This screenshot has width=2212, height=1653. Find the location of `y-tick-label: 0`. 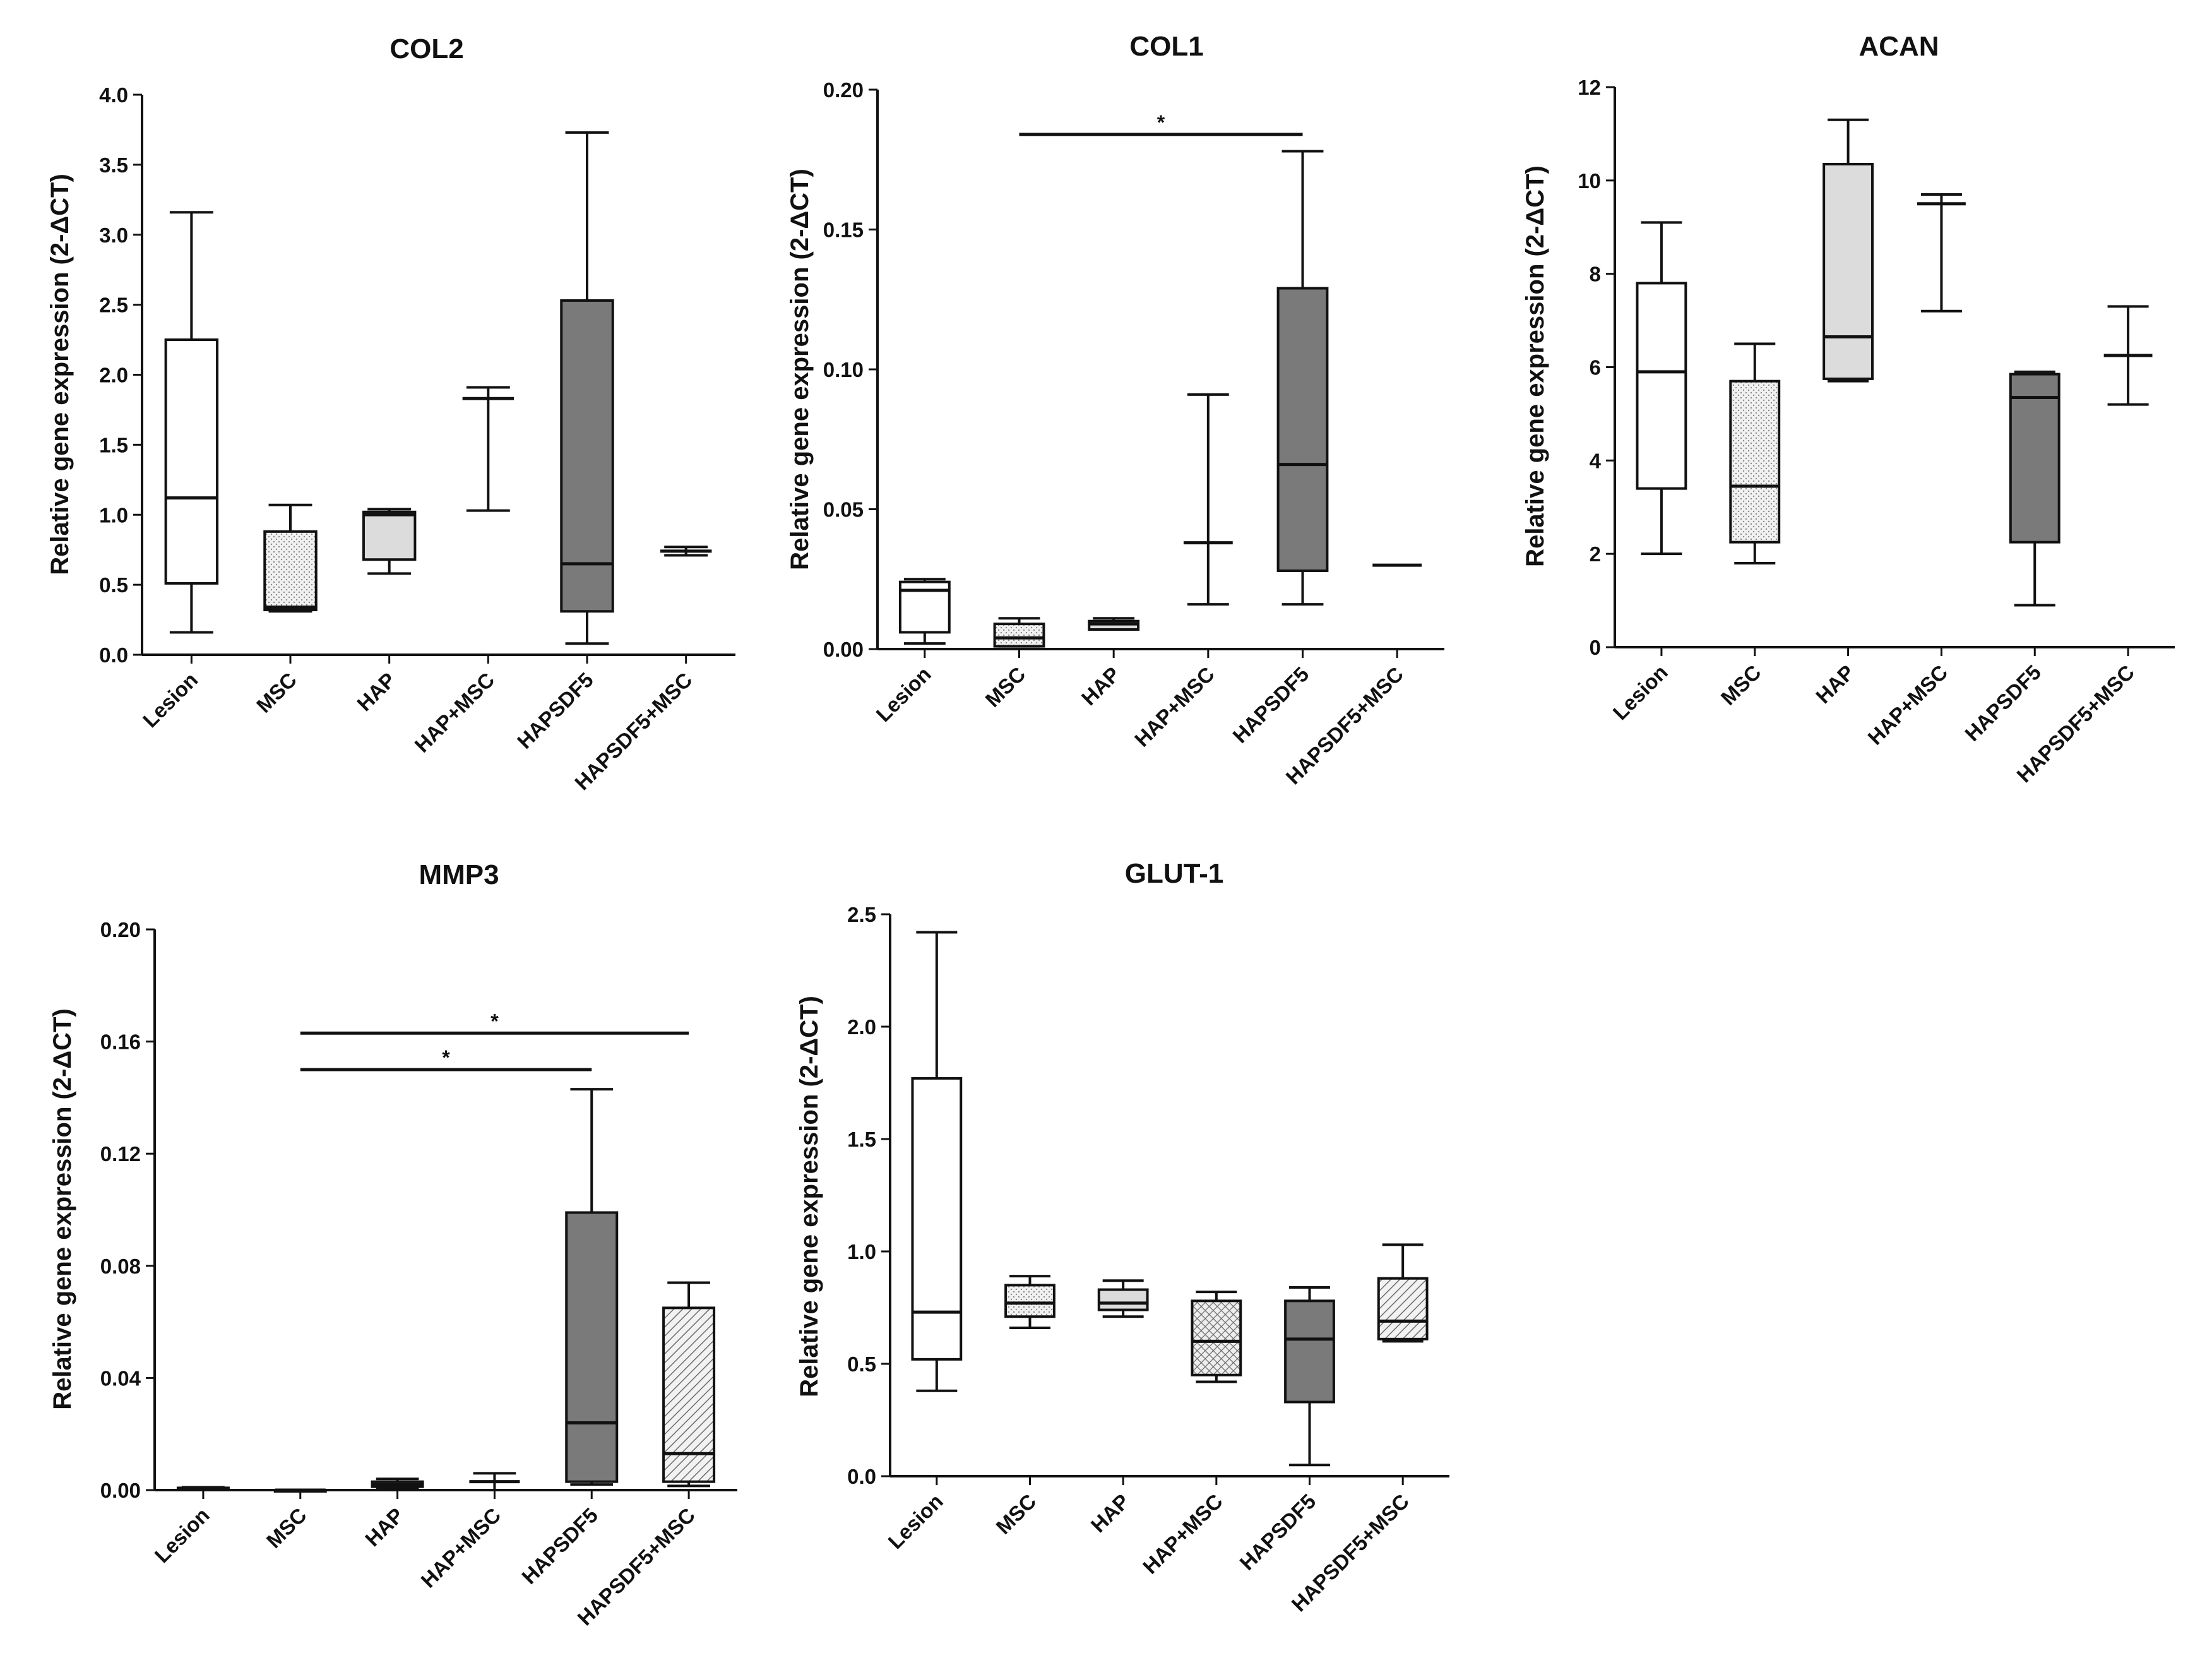

y-tick-label: 0 is located at coordinates (1596, 647).